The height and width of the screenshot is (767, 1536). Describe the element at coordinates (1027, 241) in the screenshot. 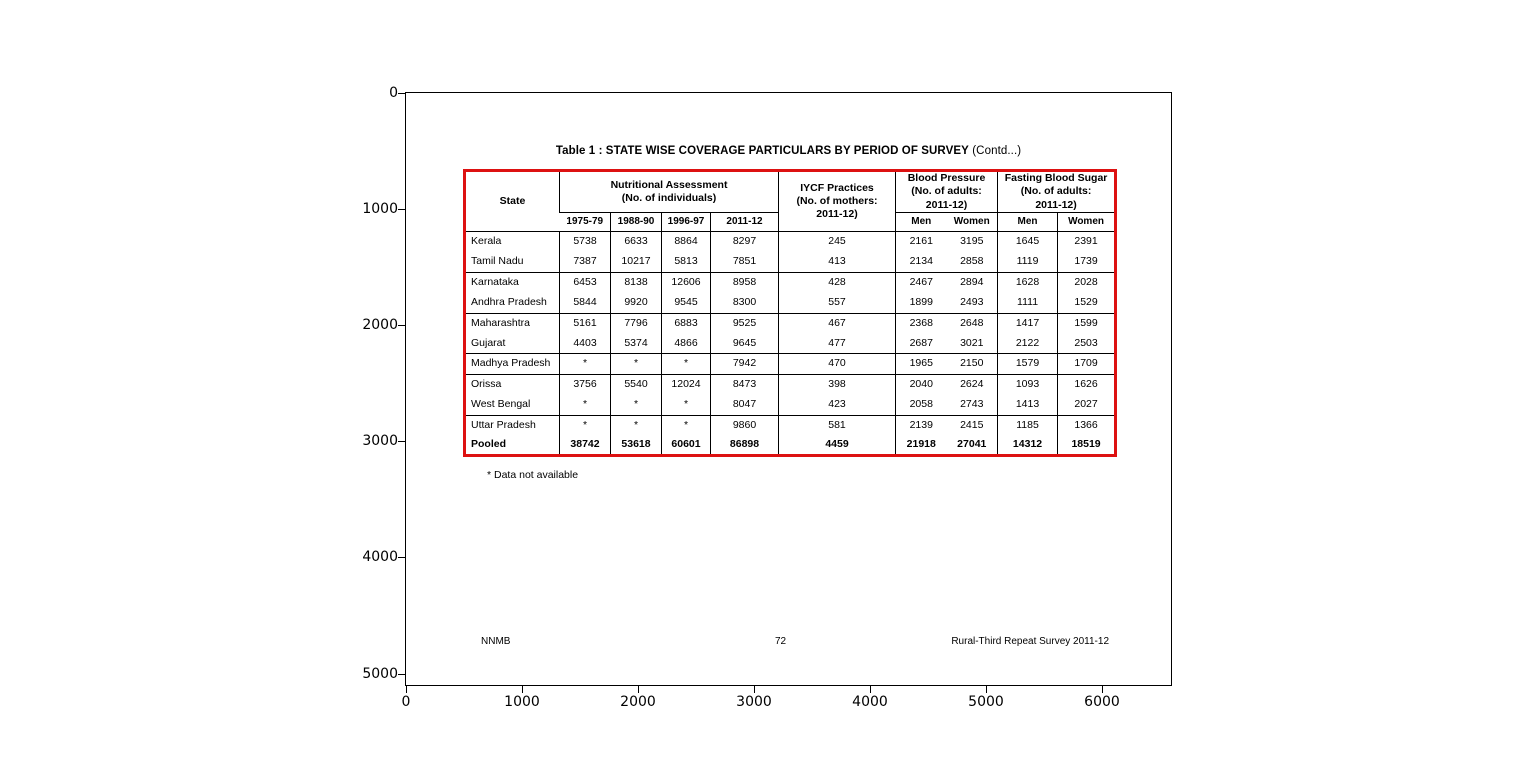

I see `value-cell: 1645` at that location.